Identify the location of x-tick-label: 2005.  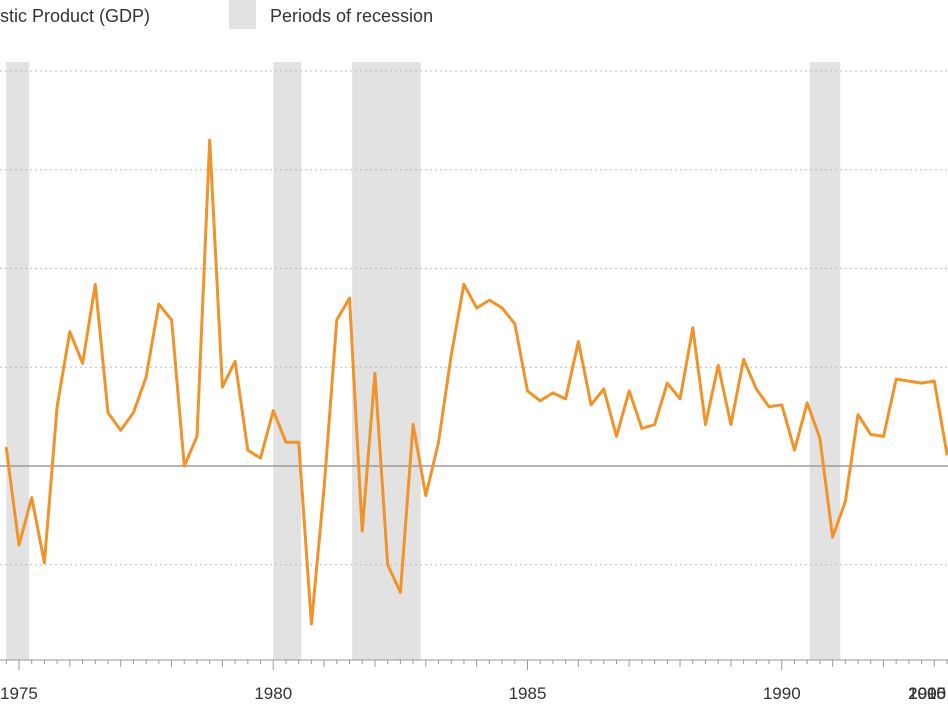
(927, 693).